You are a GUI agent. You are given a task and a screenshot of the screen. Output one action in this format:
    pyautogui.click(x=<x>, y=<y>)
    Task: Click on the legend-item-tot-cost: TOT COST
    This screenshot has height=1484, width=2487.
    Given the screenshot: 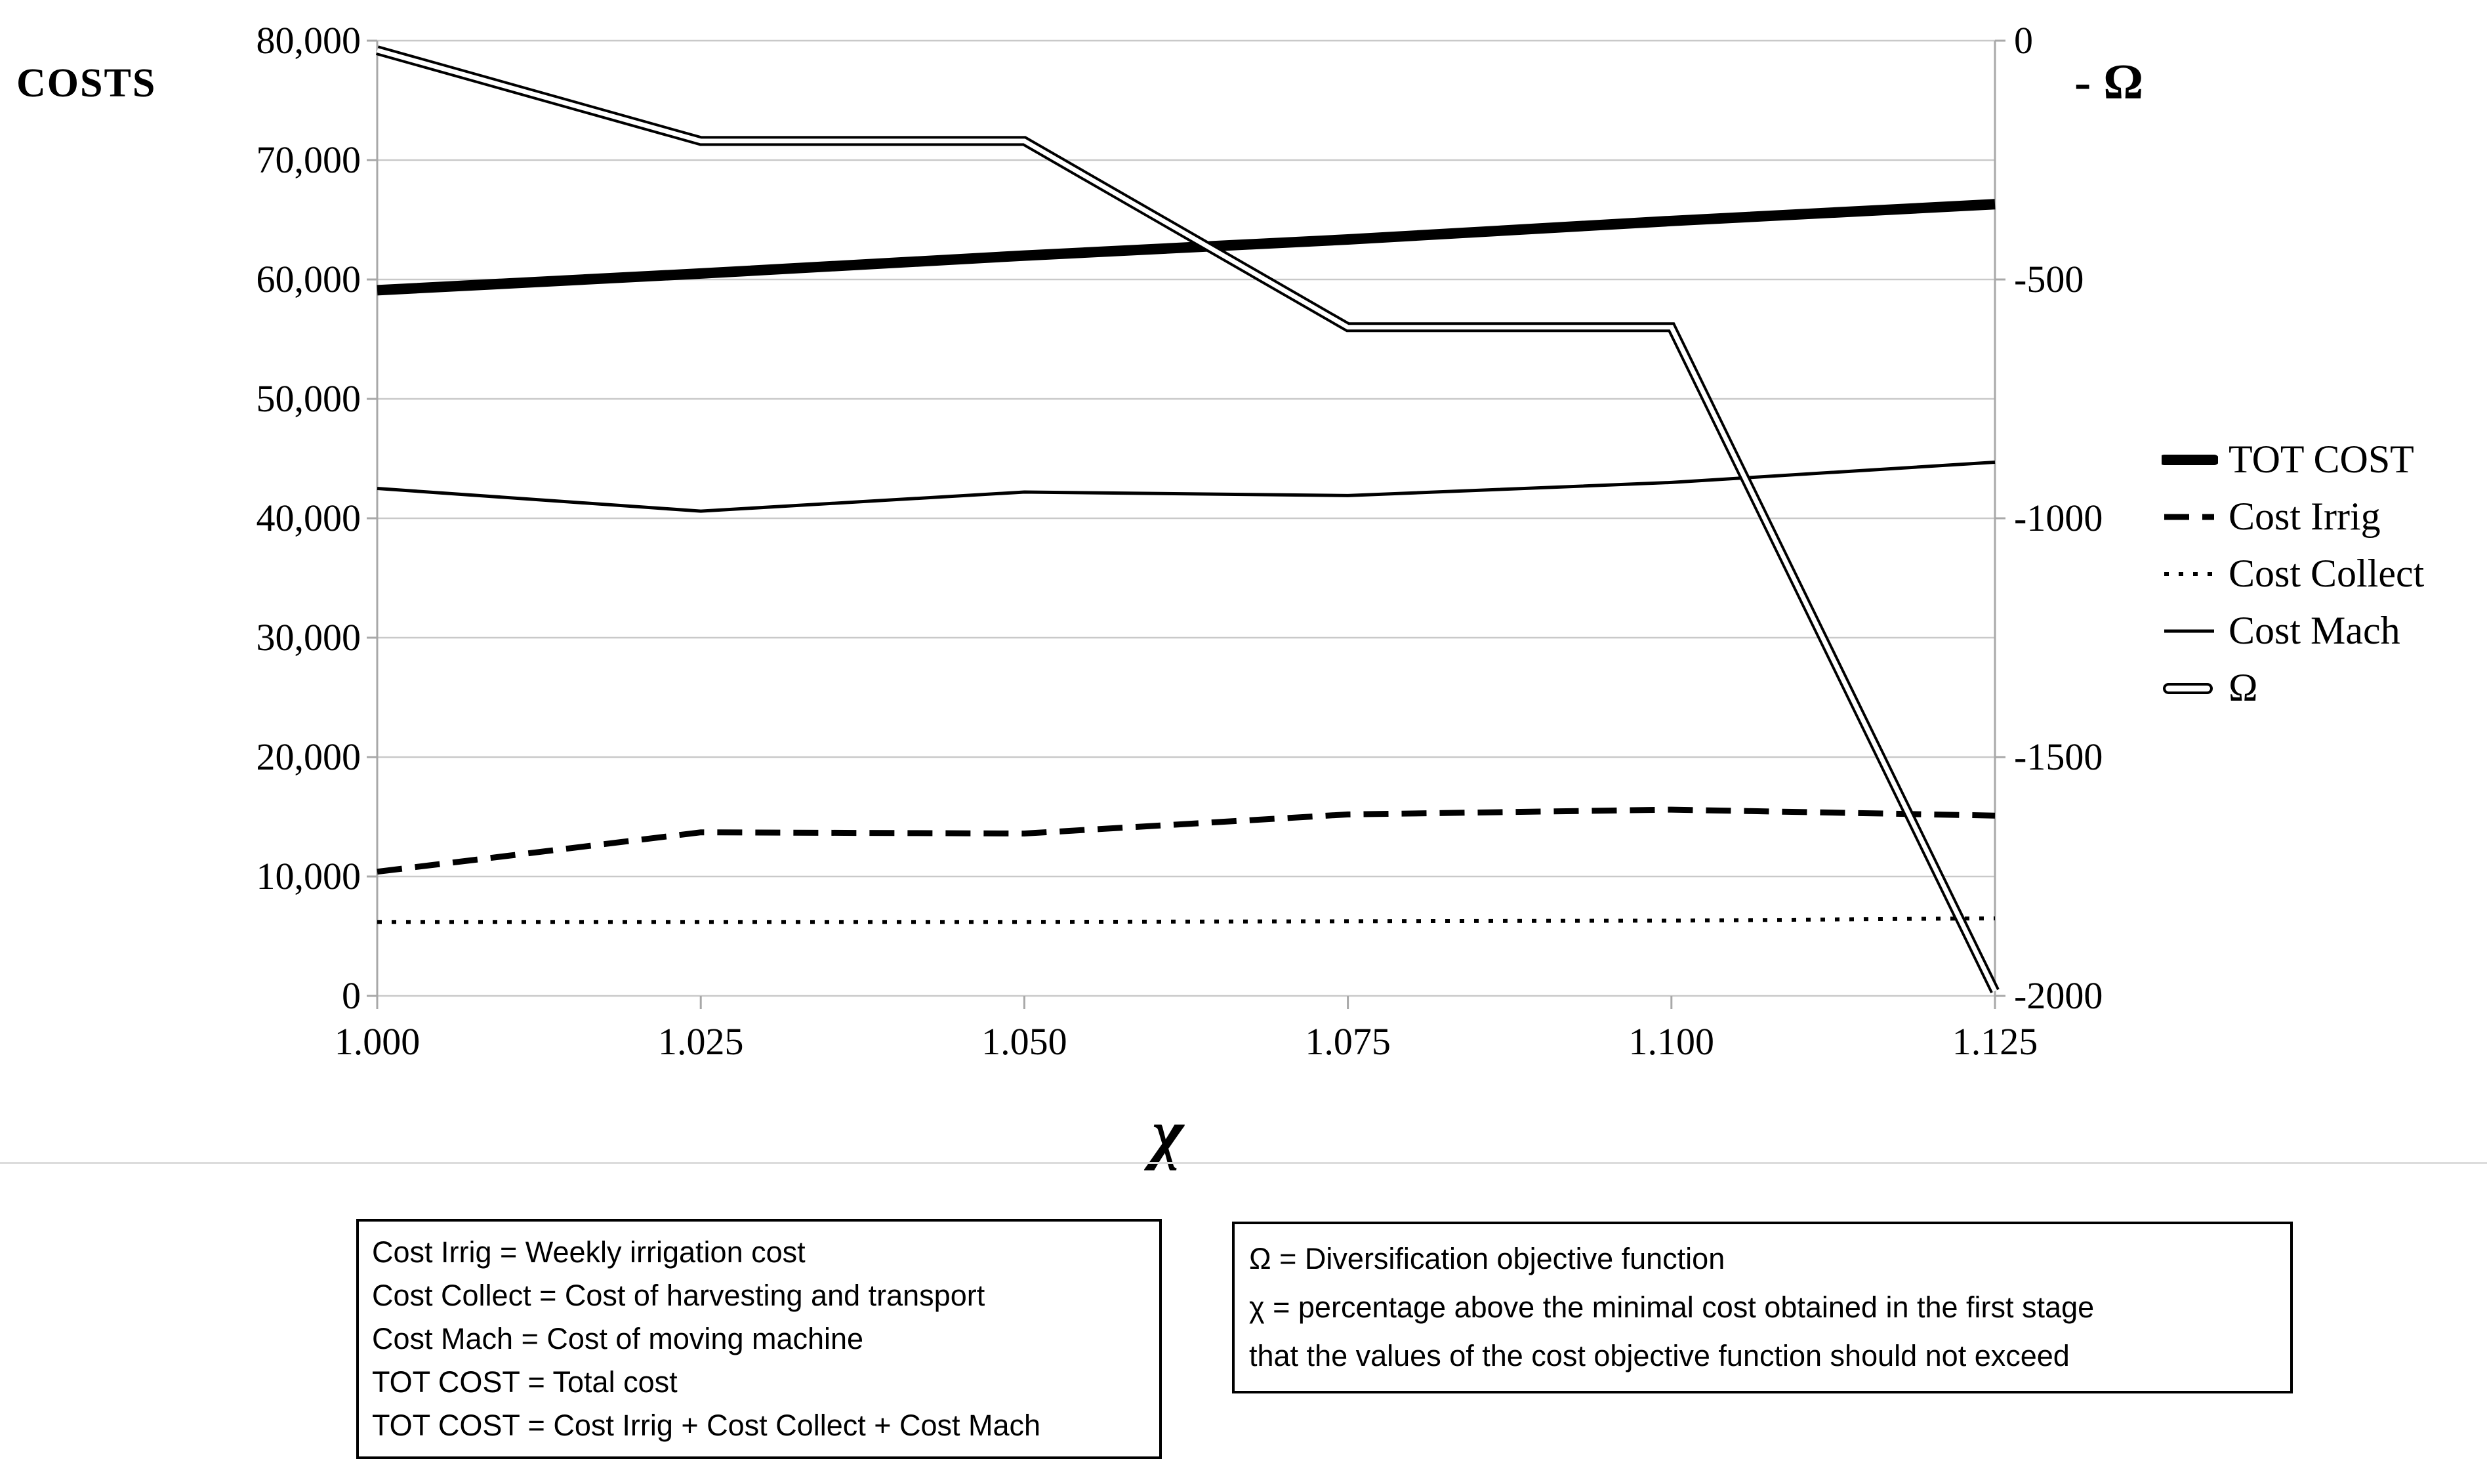 What is the action you would take?
    pyautogui.click(x=2293, y=459)
    